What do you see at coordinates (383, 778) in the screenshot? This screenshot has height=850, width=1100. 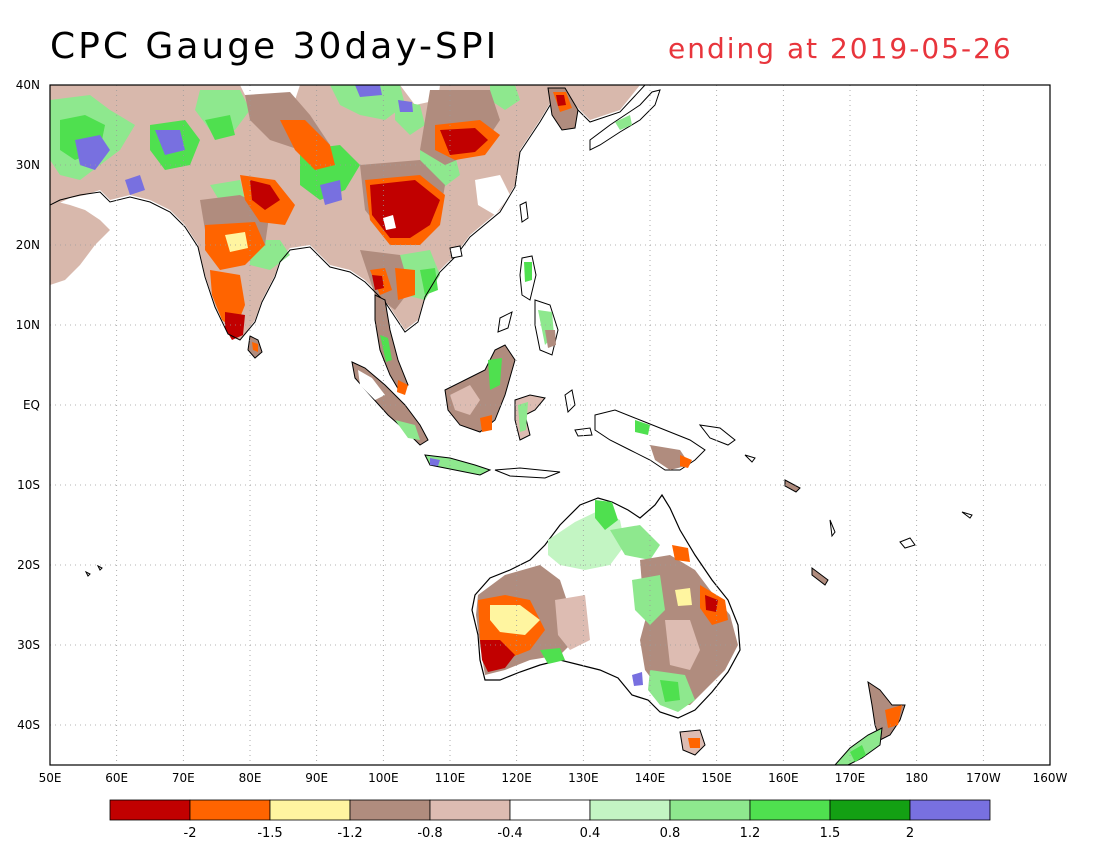 I see `longitude-tick-label: 100E` at bounding box center [383, 778].